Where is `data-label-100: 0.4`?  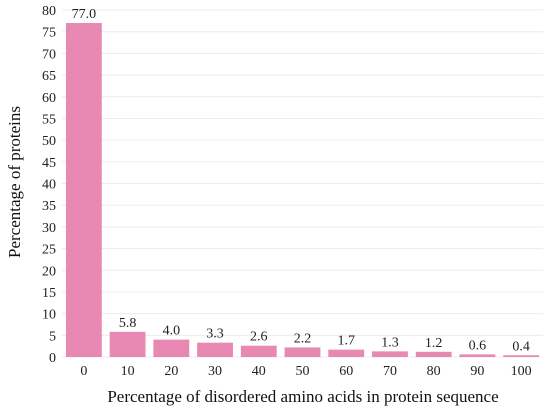
data-label-100: 0.4 is located at coordinates (521, 346).